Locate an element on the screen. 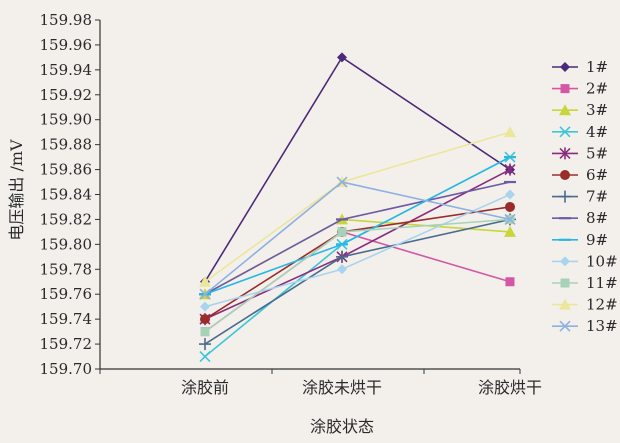 The width and height of the screenshot is (620, 443). y-tick-label: 159.86 is located at coordinates (66, 170).